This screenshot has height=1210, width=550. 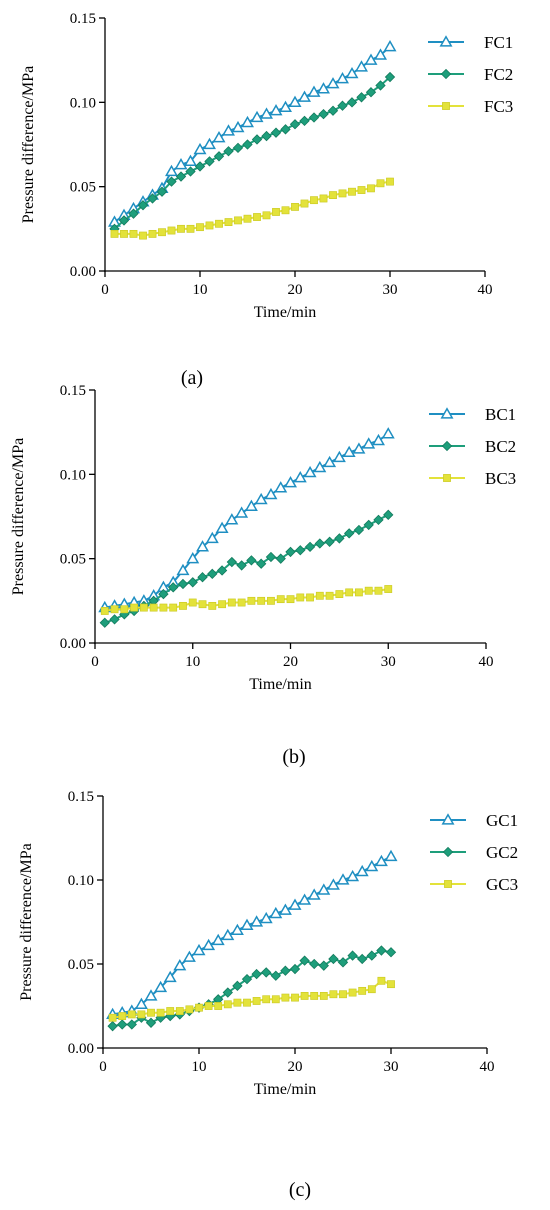 I want to click on panel-c-legend-marker, so click(x=448, y=819).